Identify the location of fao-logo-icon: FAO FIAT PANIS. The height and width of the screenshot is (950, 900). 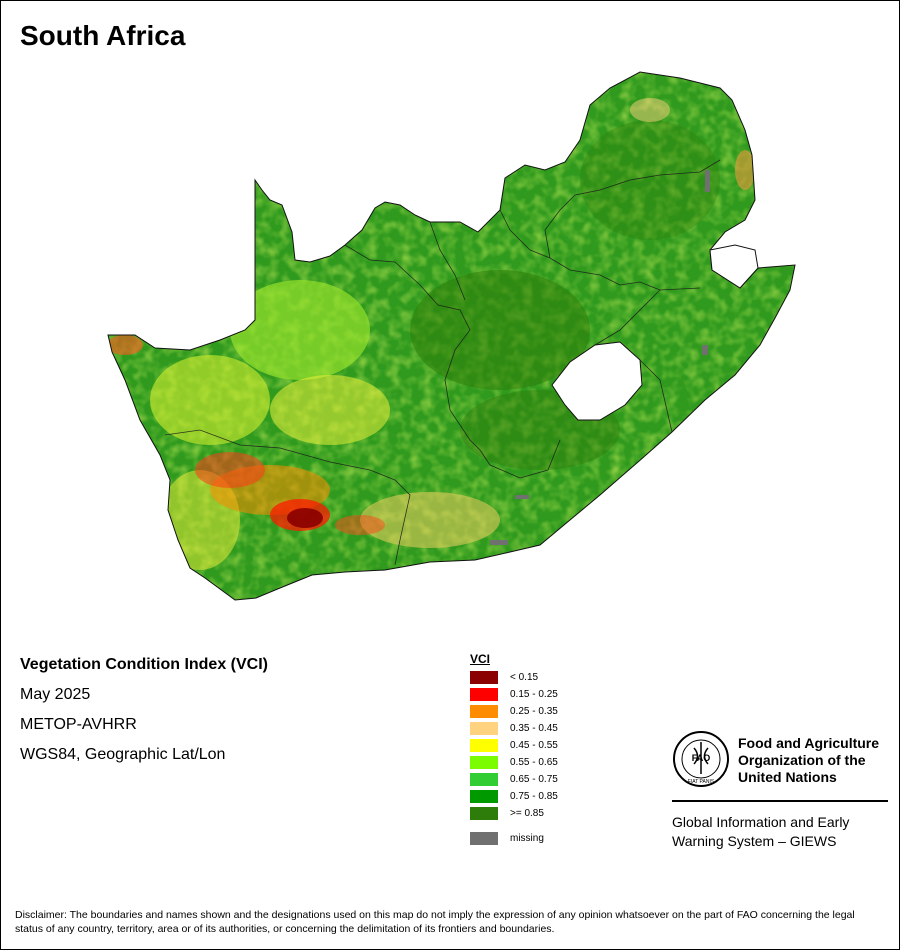
(701, 759).